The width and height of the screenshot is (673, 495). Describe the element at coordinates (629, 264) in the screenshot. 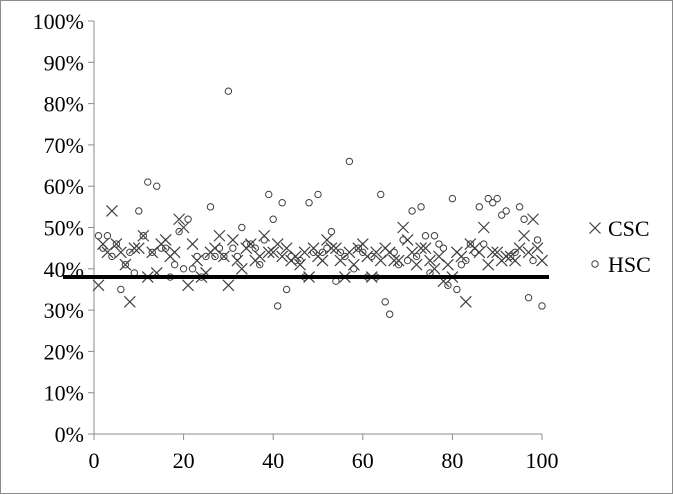

I see `legend-label-hsc: HSC` at that location.